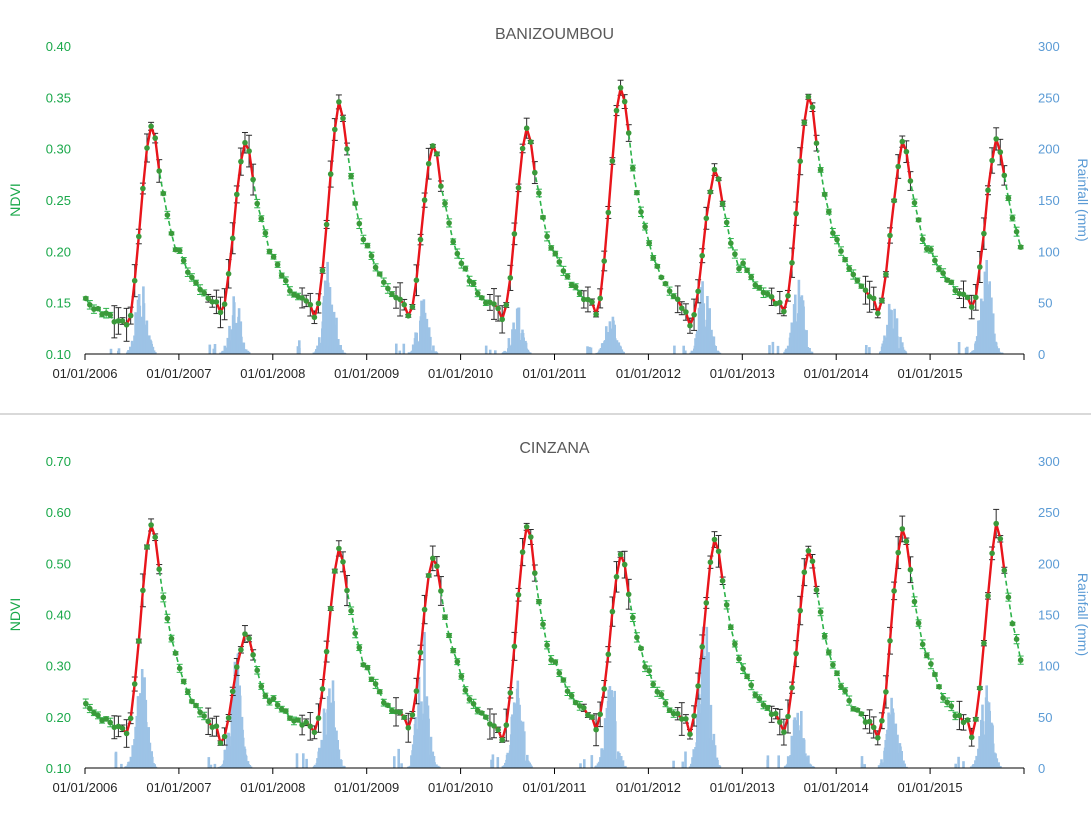 The width and height of the screenshot is (1091, 832). I want to click on x-tick-label: 01/01/2008, so click(272, 787).